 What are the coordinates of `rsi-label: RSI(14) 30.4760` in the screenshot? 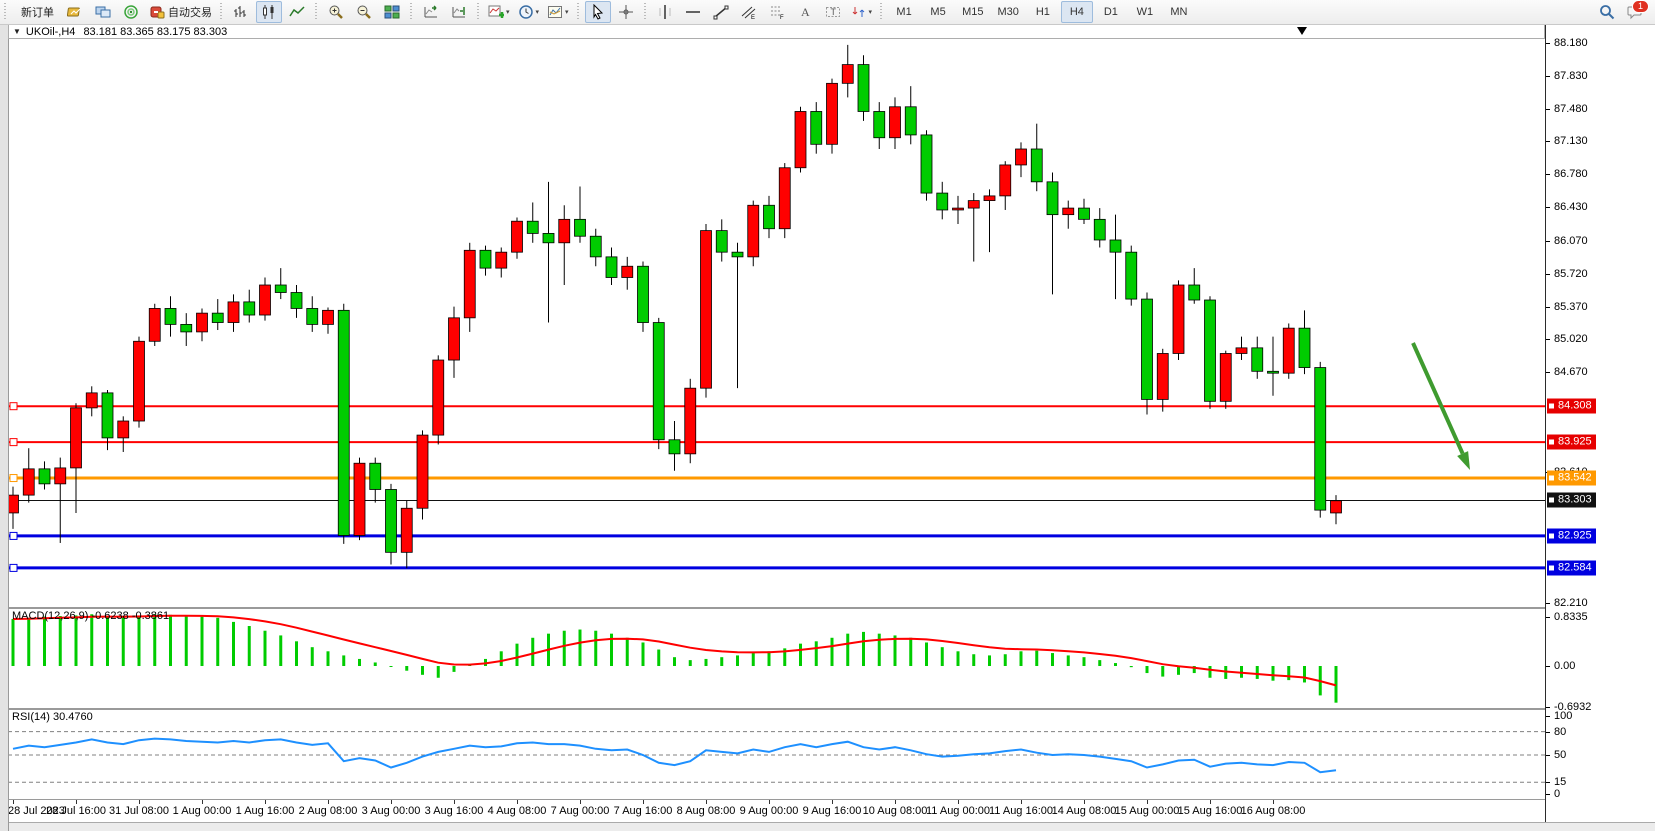 It's located at (52, 717).